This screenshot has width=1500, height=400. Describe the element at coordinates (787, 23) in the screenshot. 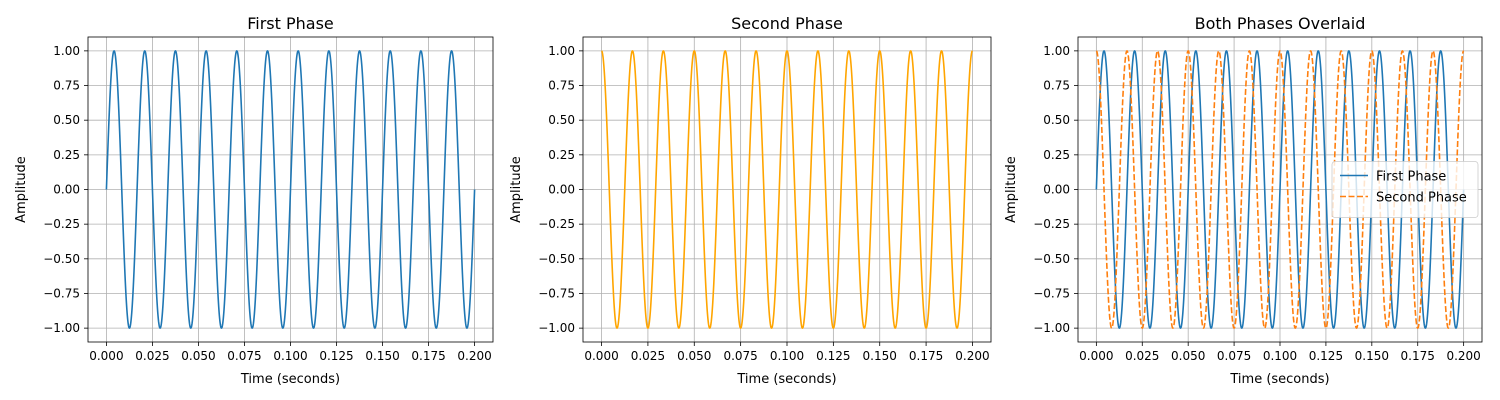

I see `chart-title: Second Phase` at that location.